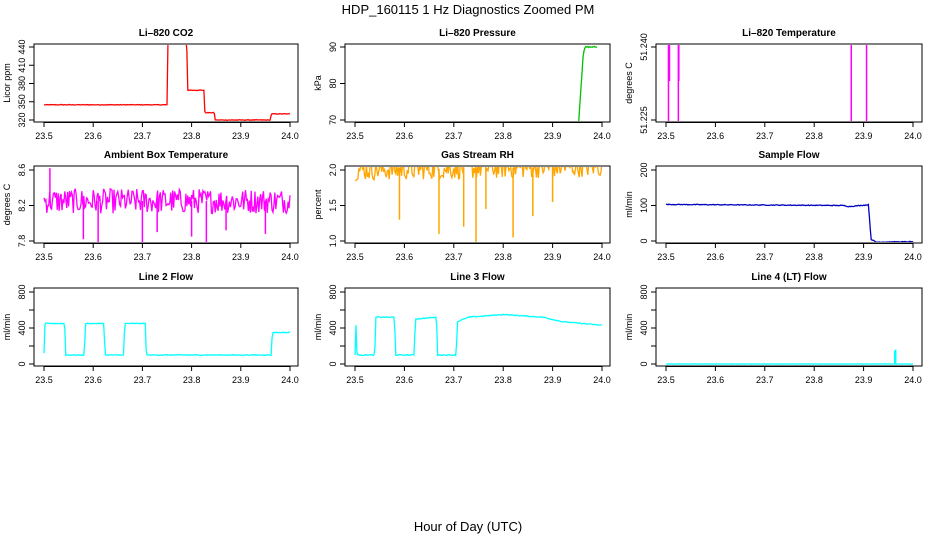  I want to click on y-tick-label: 8.6, so click(22, 170).